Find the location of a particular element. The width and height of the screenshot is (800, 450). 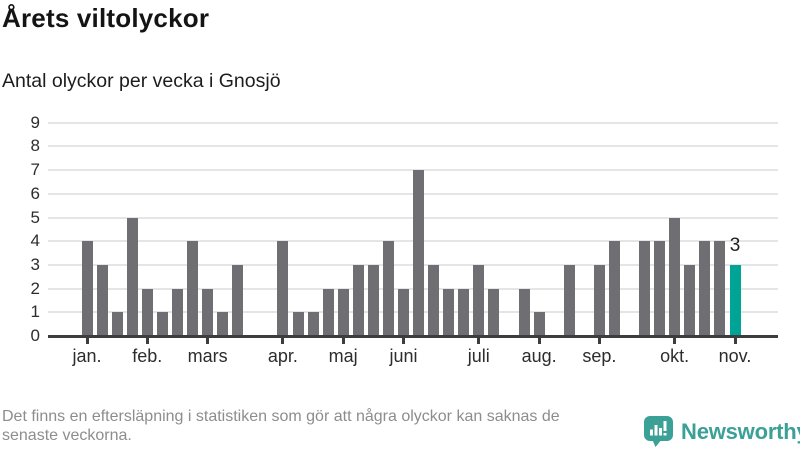

x-axis-label: aug. is located at coordinates (539, 356).